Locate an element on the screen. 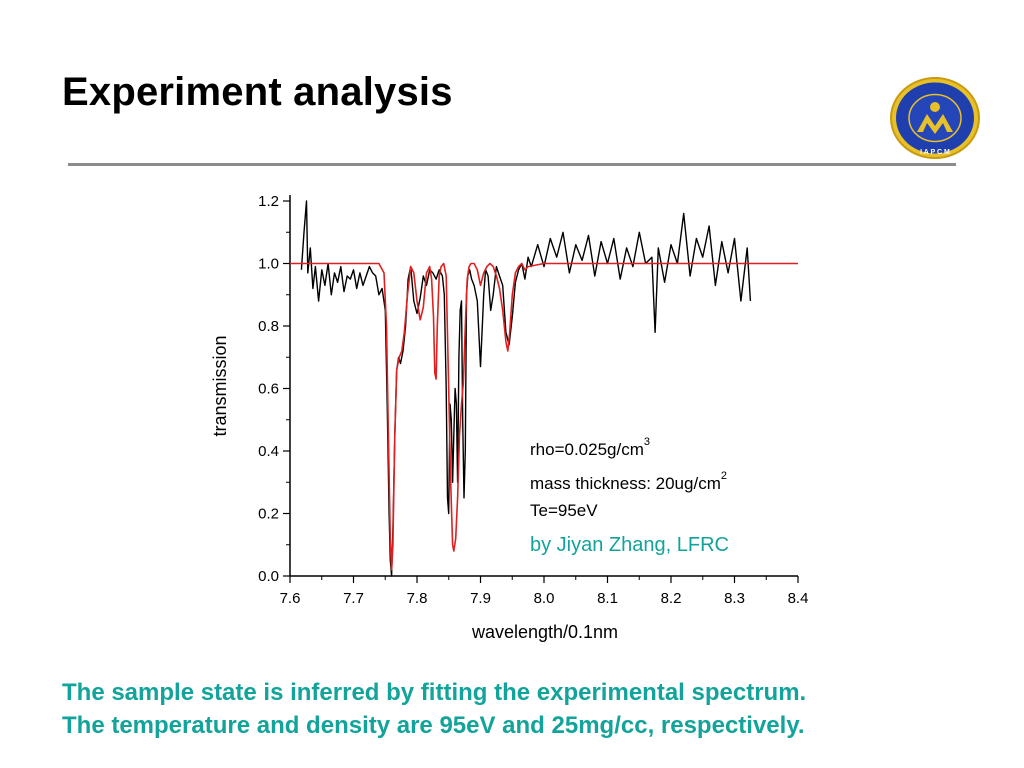 This screenshot has width=1024, height=768. annotation-mass-text: mass thickness: 20ug/cm is located at coordinates (625, 483).